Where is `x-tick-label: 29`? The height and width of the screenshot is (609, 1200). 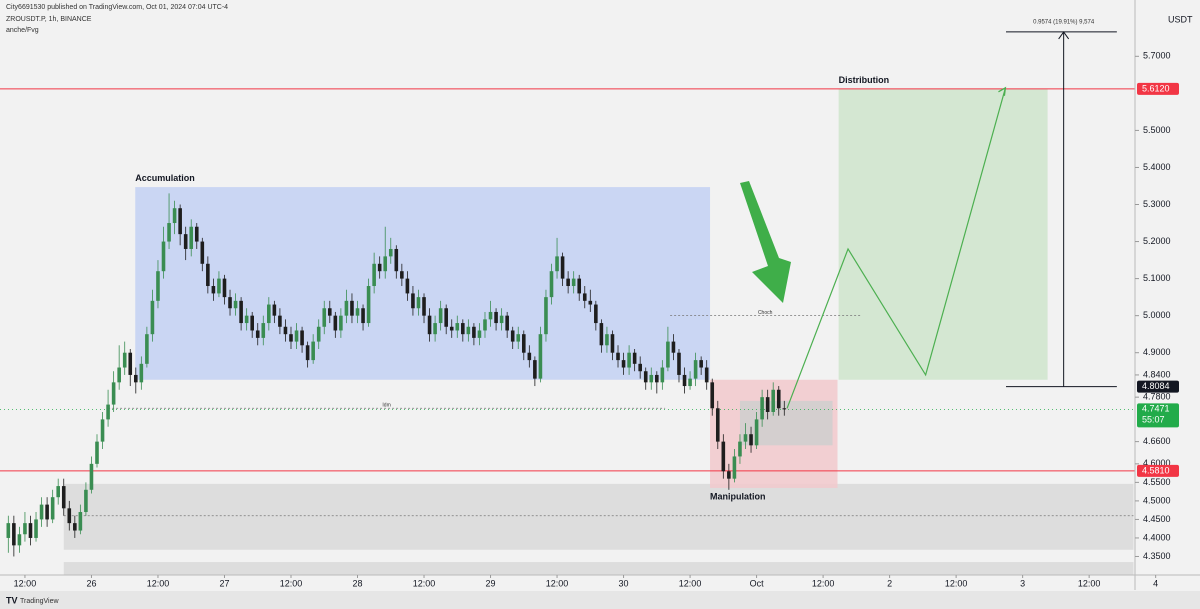
x-tick-label: 29 is located at coordinates (491, 583).